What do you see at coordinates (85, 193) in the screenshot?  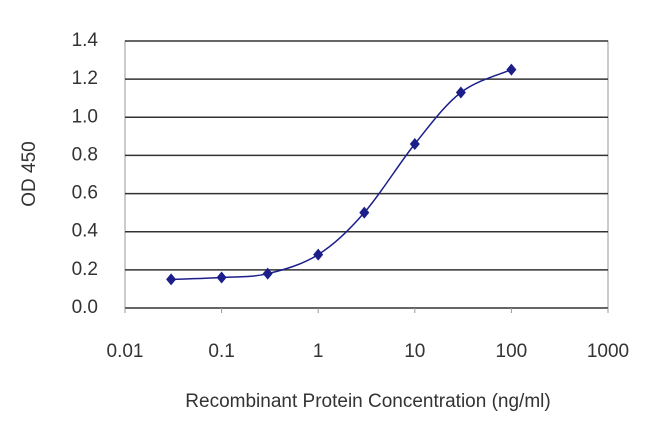 I see `y-tick-label: 0.6` at bounding box center [85, 193].